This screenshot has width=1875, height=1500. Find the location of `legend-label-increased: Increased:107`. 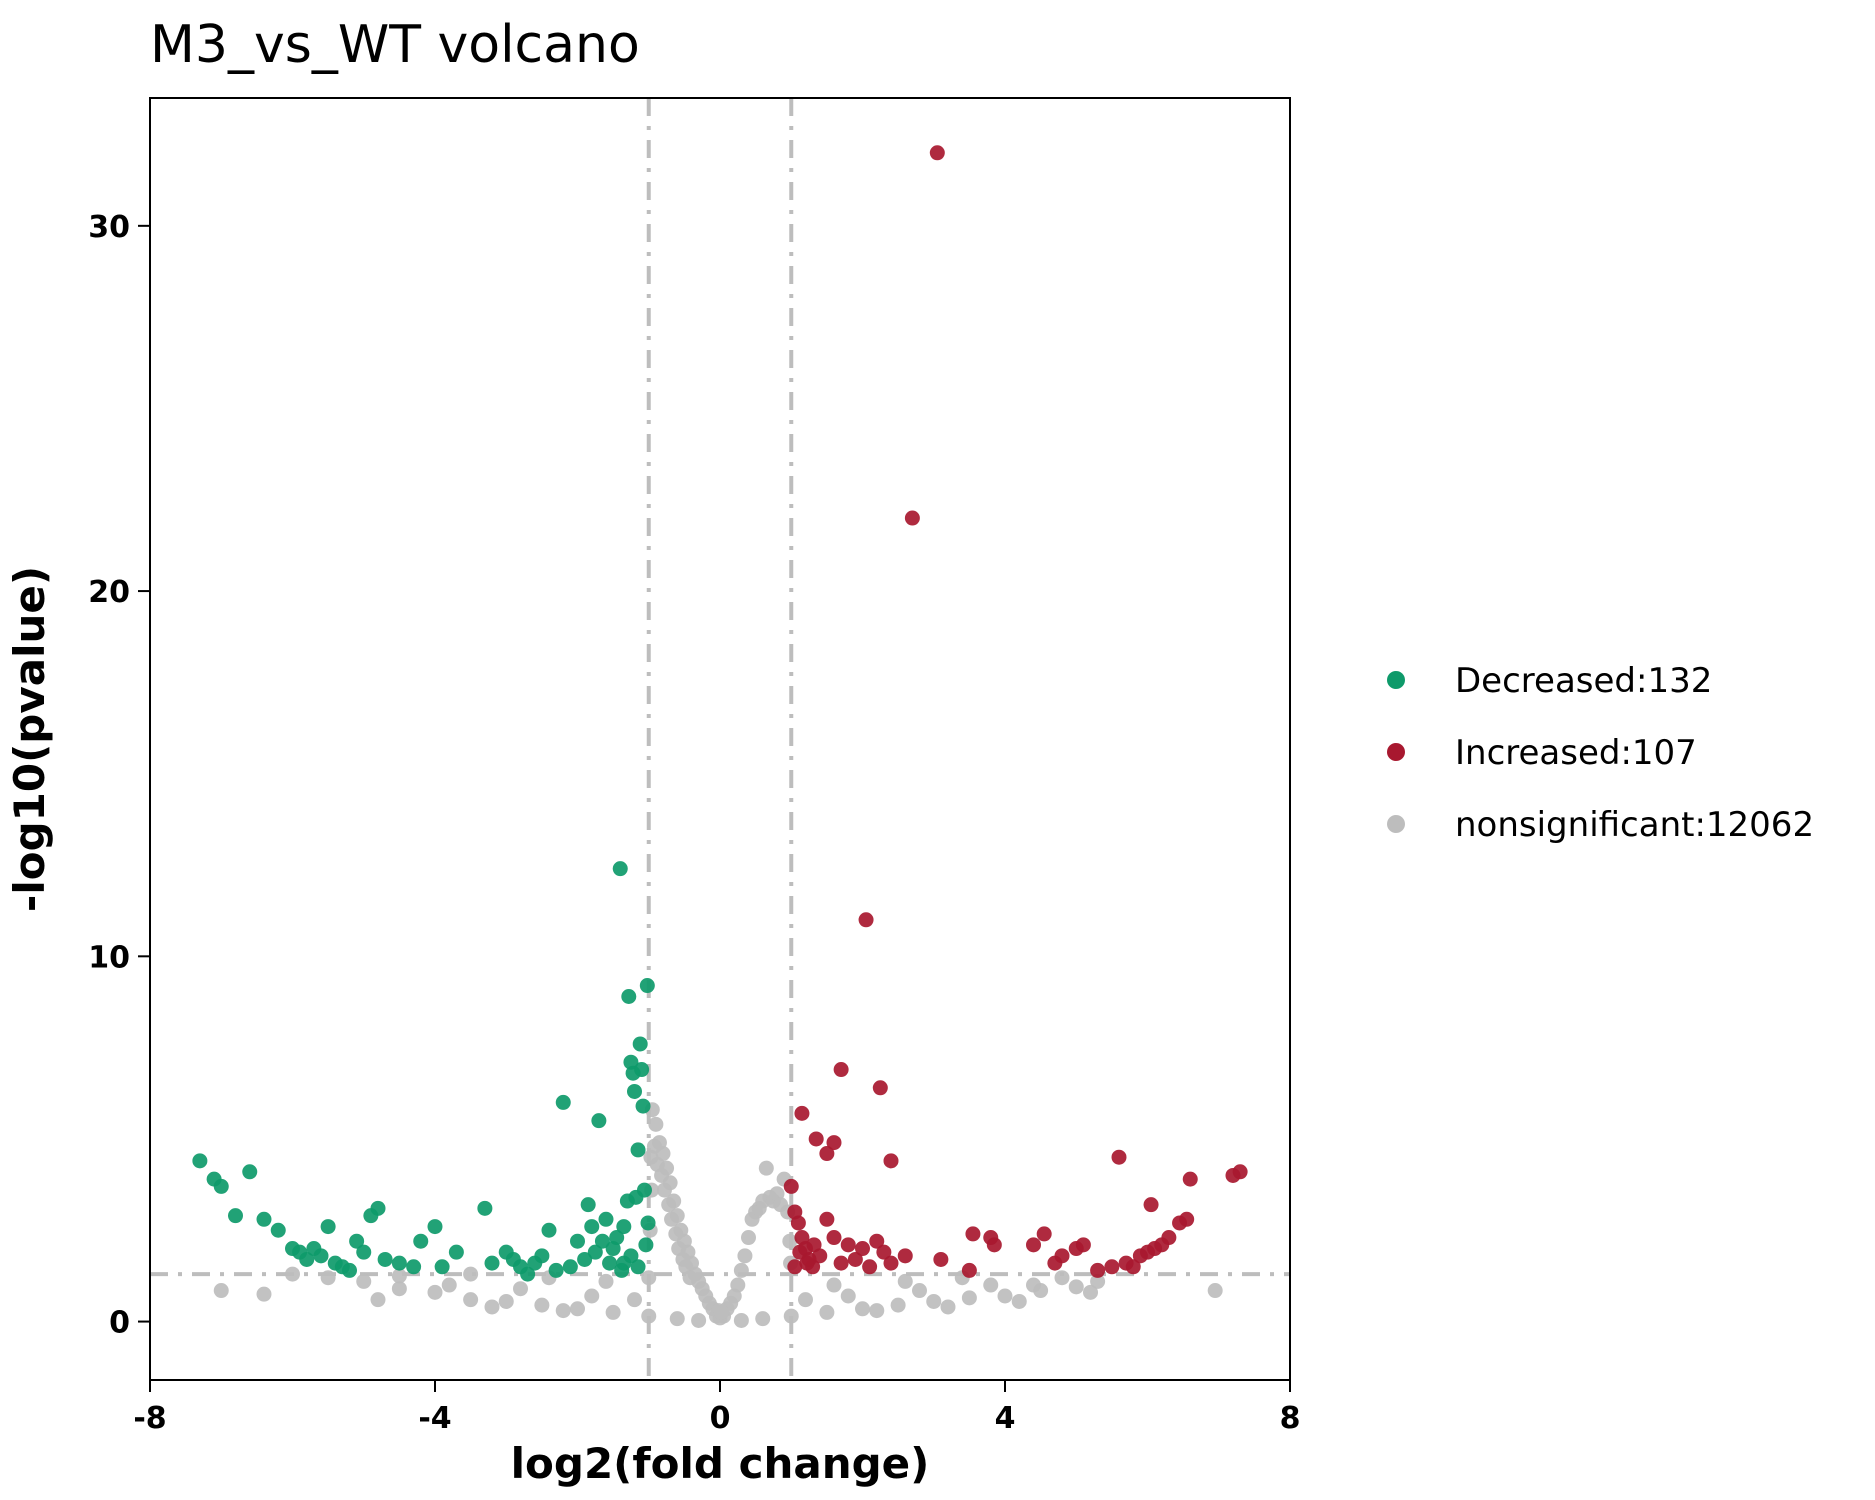

legend-label-increased: Increased:107 is located at coordinates (1576, 753).